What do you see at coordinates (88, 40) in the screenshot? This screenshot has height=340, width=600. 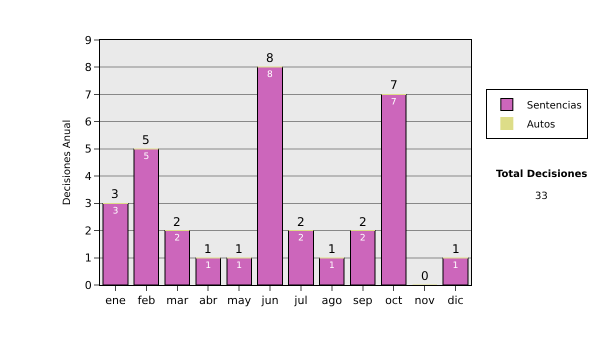 I see `y-tick-label: 9` at bounding box center [88, 40].